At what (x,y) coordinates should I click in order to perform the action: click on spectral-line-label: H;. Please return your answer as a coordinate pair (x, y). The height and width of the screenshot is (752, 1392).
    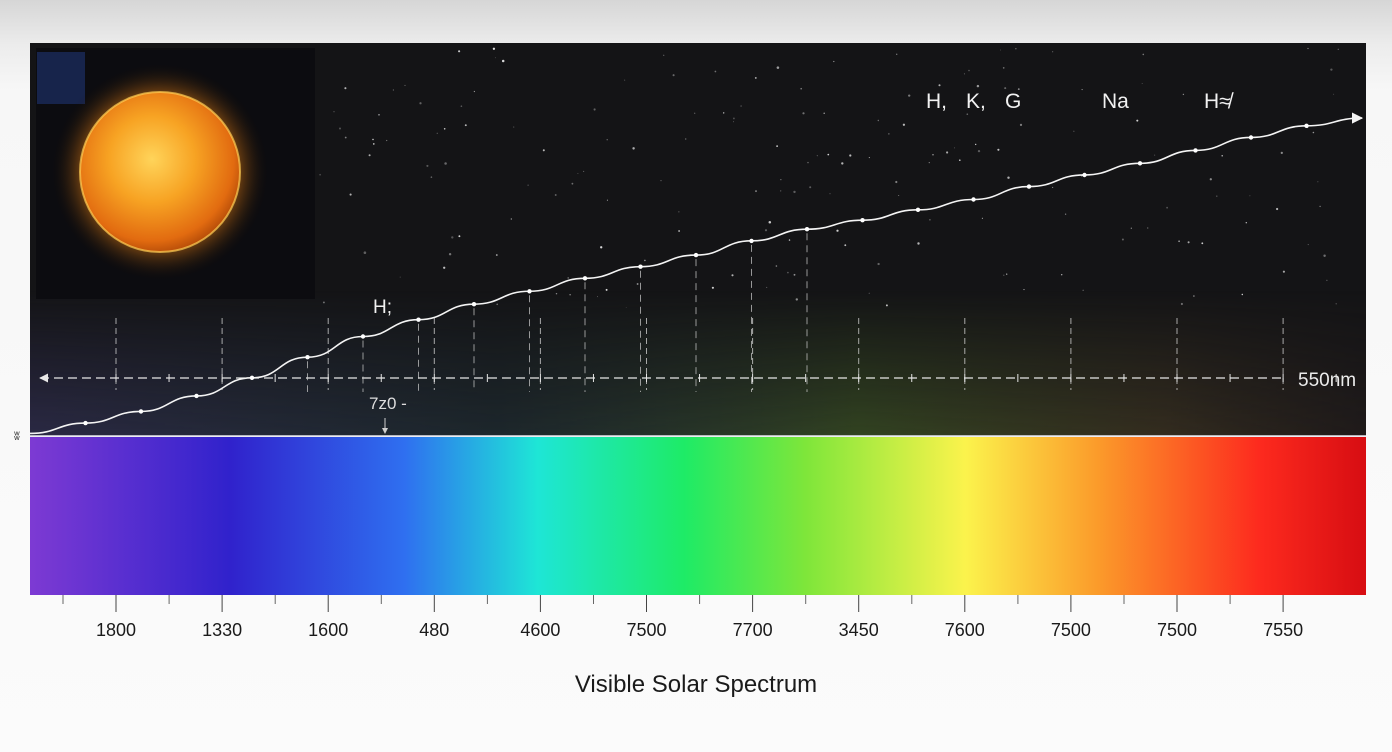
    Looking at the image, I should click on (382, 307).